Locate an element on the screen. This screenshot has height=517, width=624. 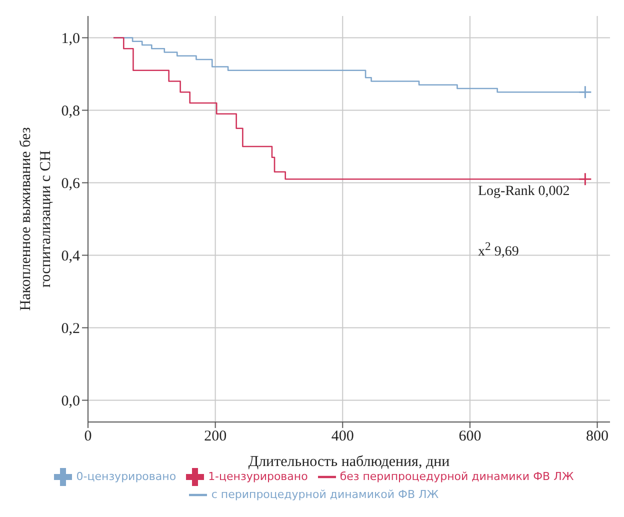
y-tick-label: 0,8 is located at coordinates (70, 112).